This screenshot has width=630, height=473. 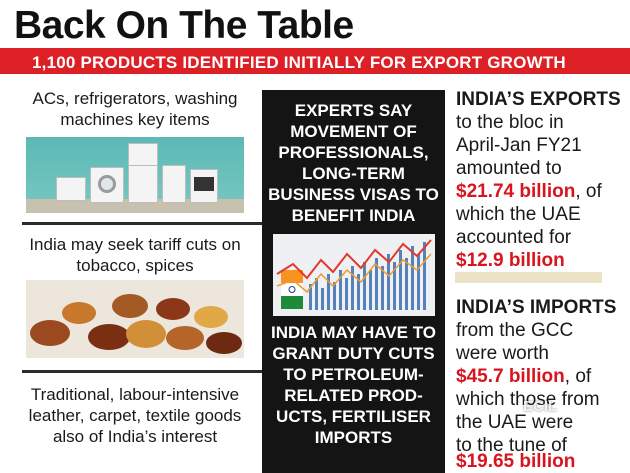 What do you see at coordinates (354, 275) in the screenshot?
I see `india-flag-chart-graphic` at bounding box center [354, 275].